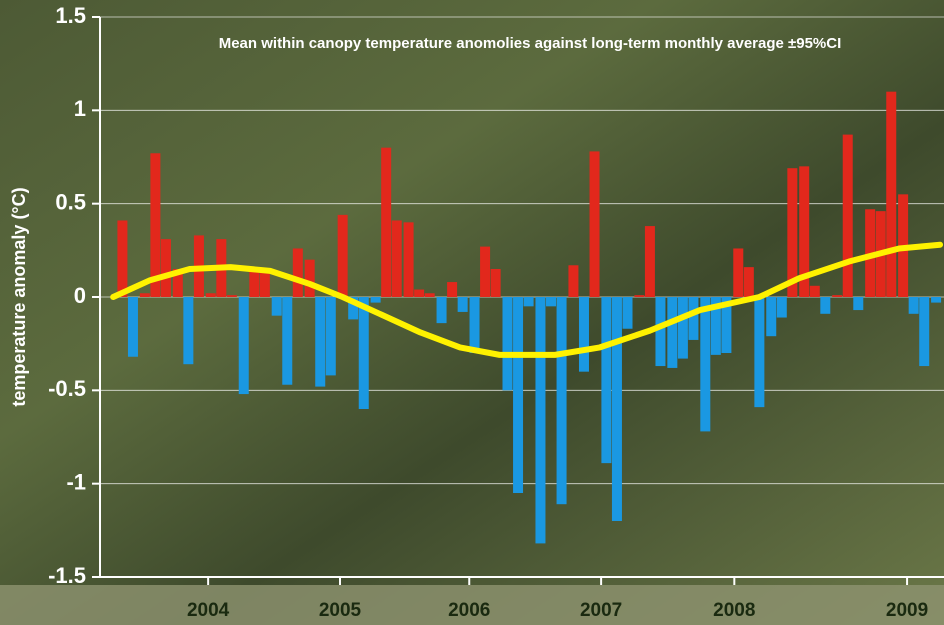 The image size is (944, 625). I want to click on y-tick-label: 1.5, so click(70, 15).